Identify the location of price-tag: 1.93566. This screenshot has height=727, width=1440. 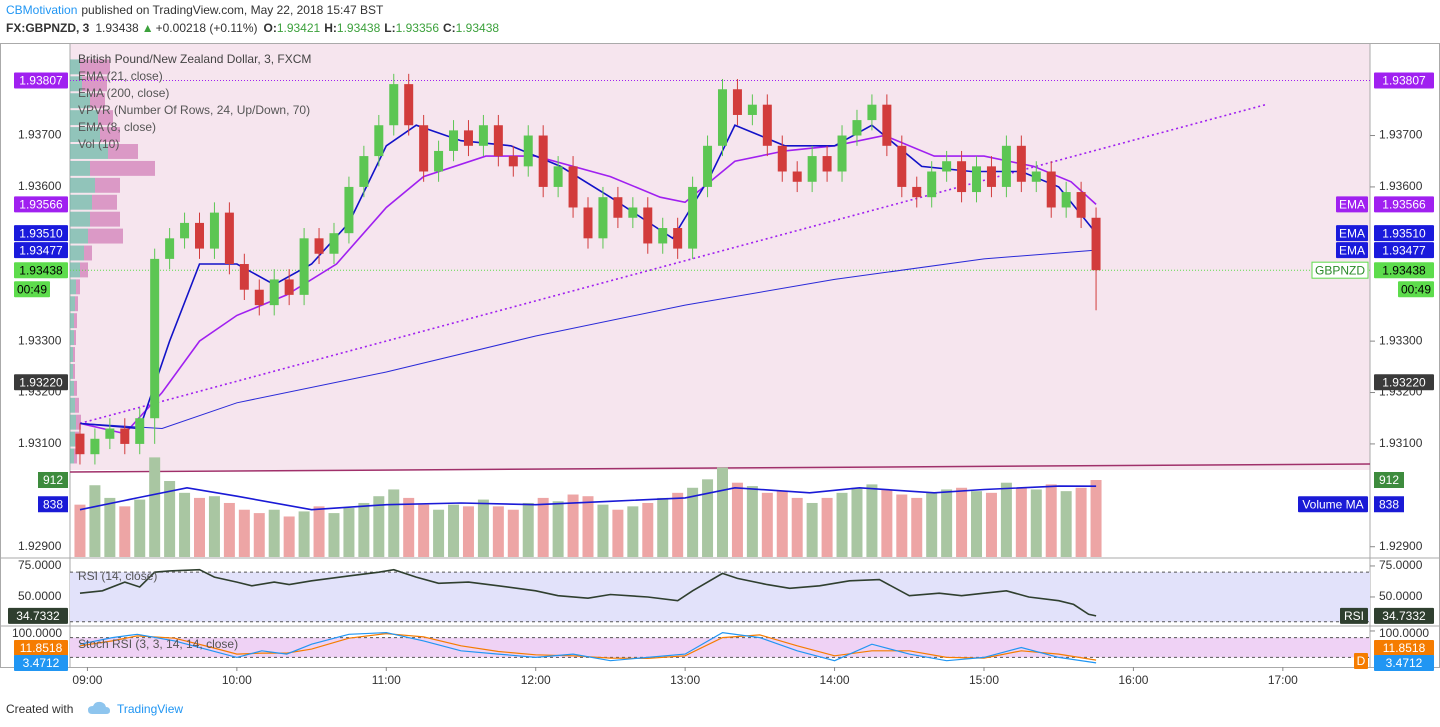
(1404, 205).